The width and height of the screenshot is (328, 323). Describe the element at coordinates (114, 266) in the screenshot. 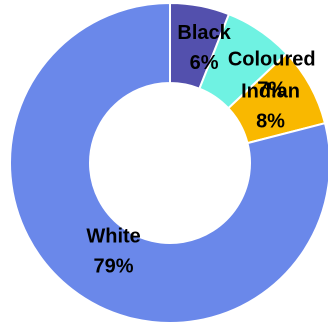

I see `slice-value-white: 79%` at that location.